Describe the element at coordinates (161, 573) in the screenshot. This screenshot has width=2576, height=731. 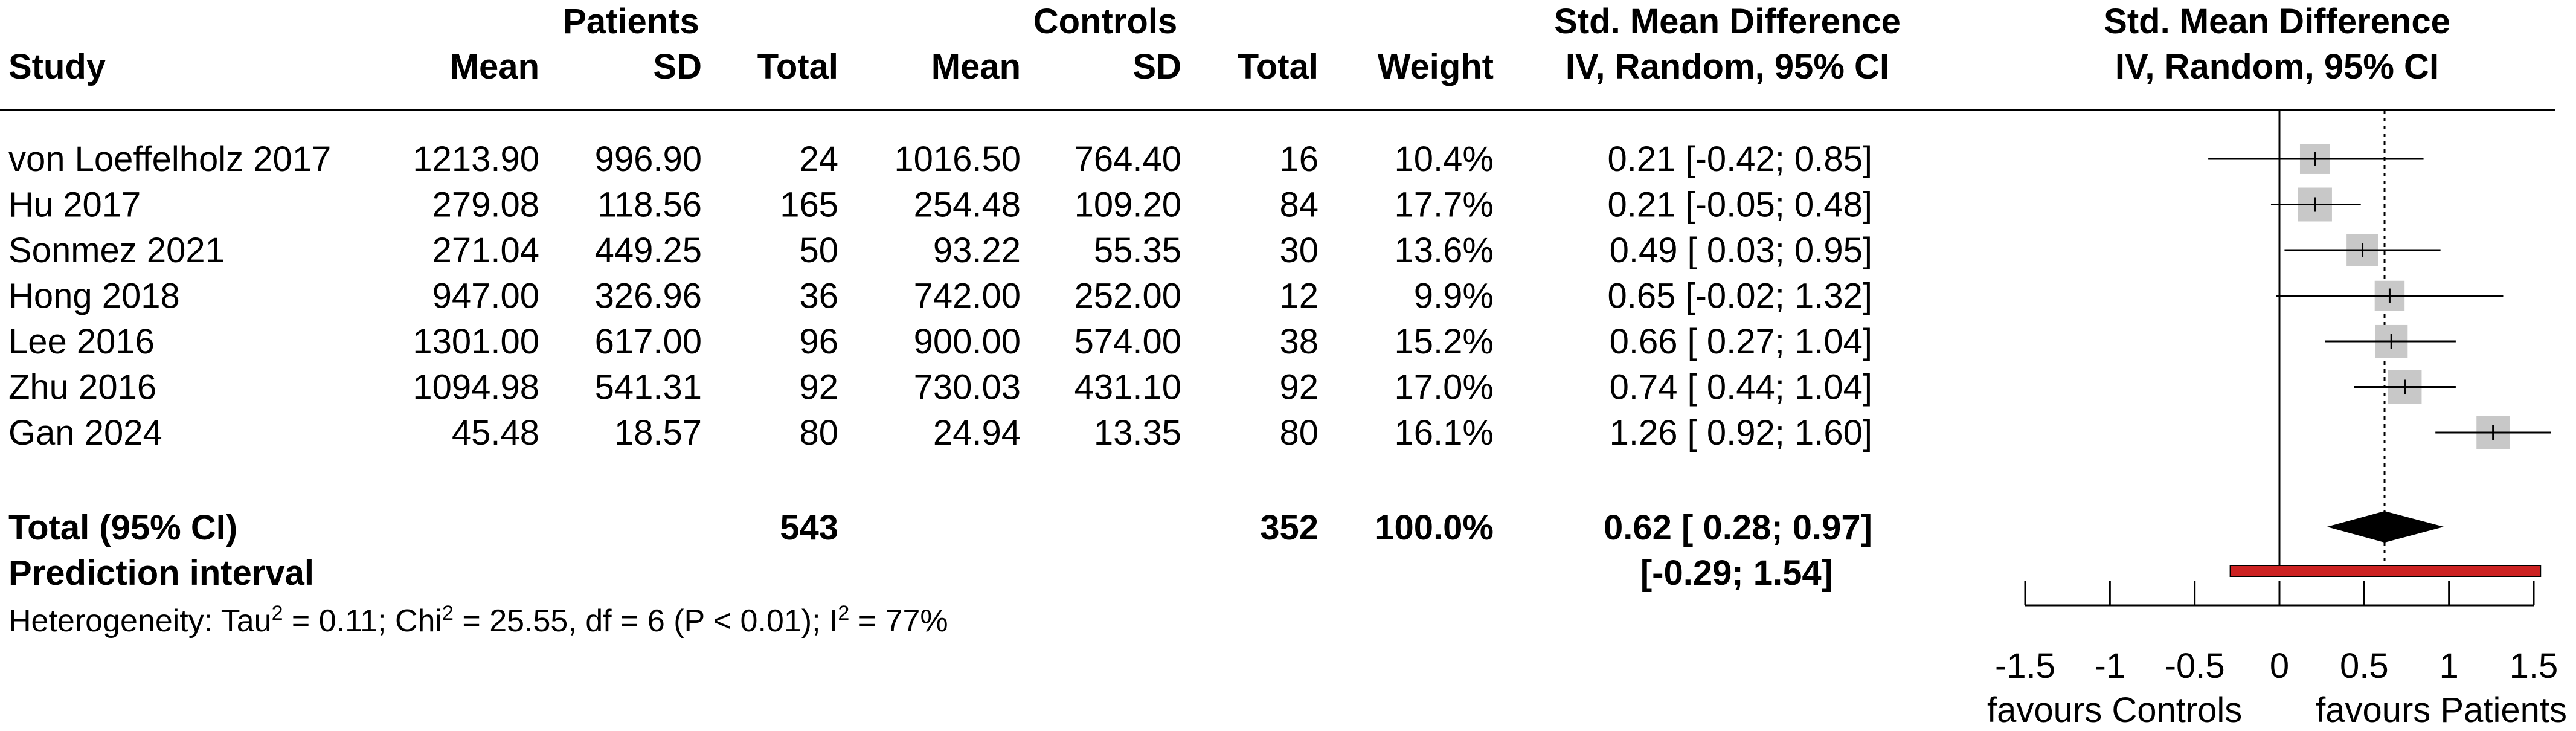
I see `prediction-label: Prediction interval` at that location.